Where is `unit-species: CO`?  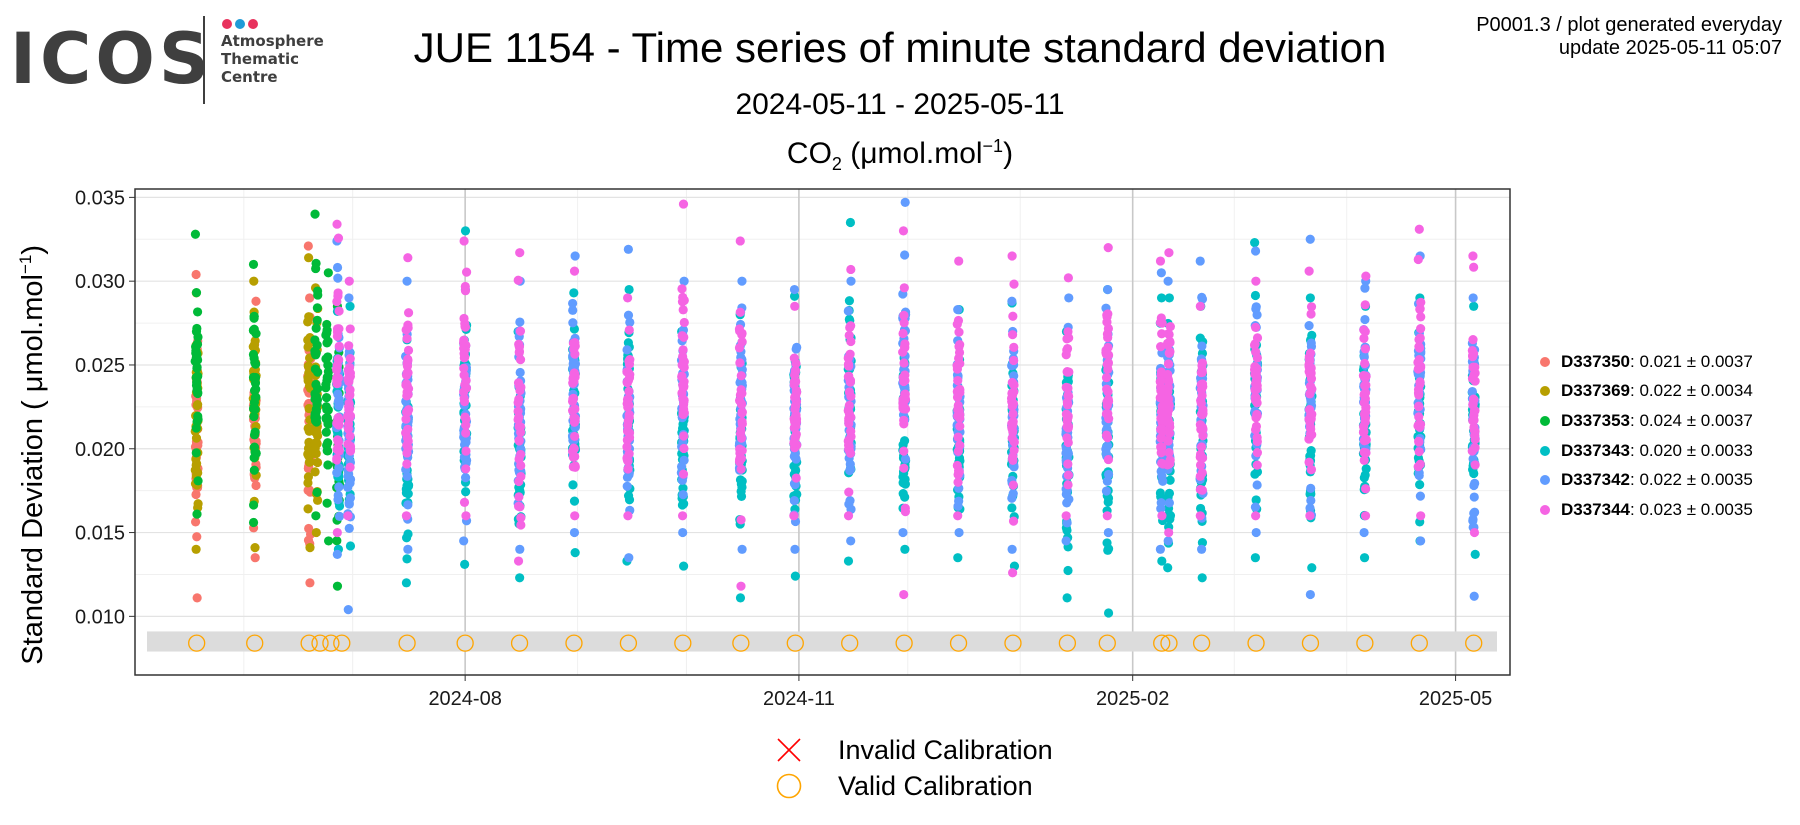 unit-species: CO is located at coordinates (809, 153).